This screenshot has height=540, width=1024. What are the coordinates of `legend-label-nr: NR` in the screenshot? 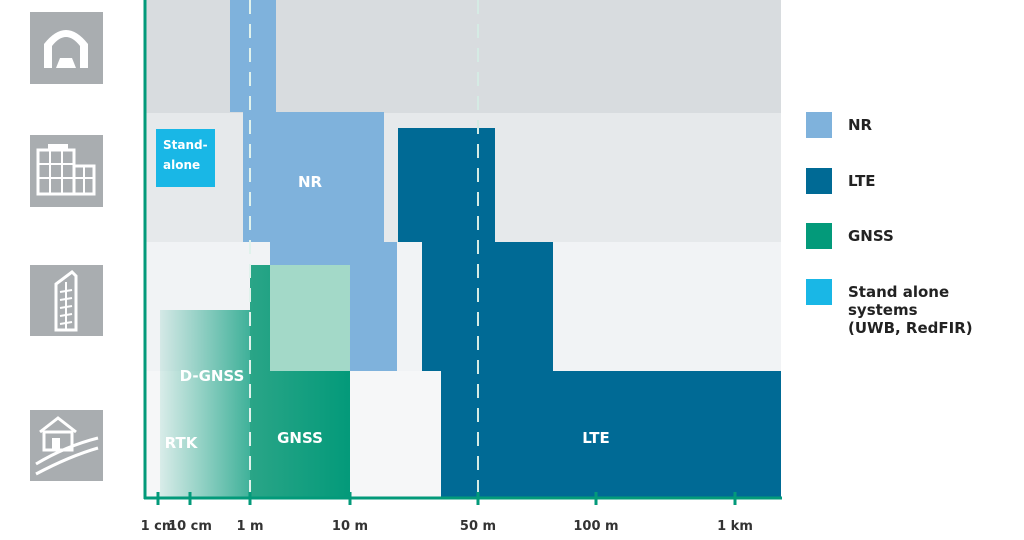 It's located at (860, 125).